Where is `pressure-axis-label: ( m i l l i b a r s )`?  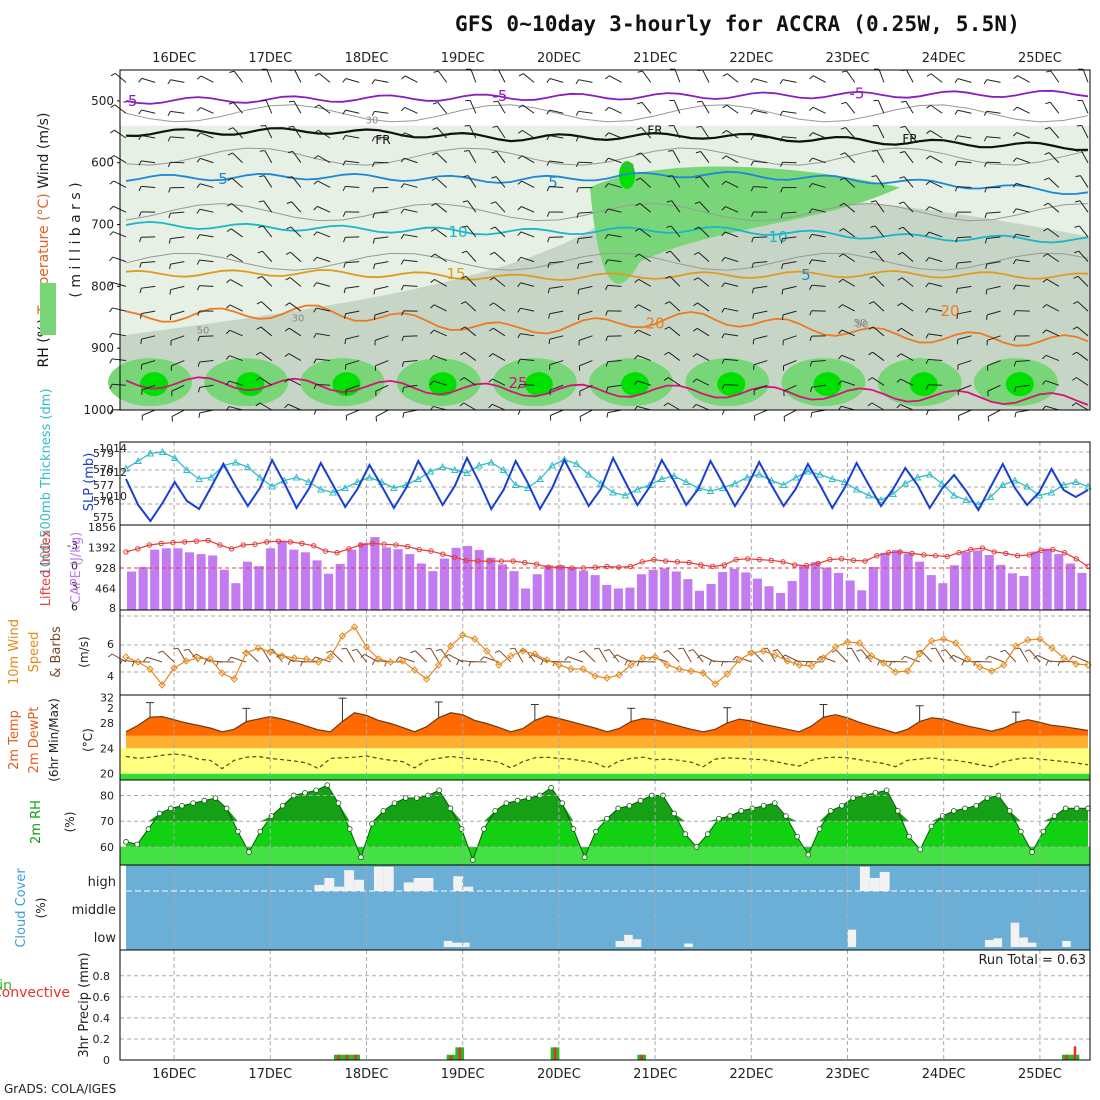
pressure-axis-label: ( m i l l i b a r s ) is located at coordinates (76, 239).